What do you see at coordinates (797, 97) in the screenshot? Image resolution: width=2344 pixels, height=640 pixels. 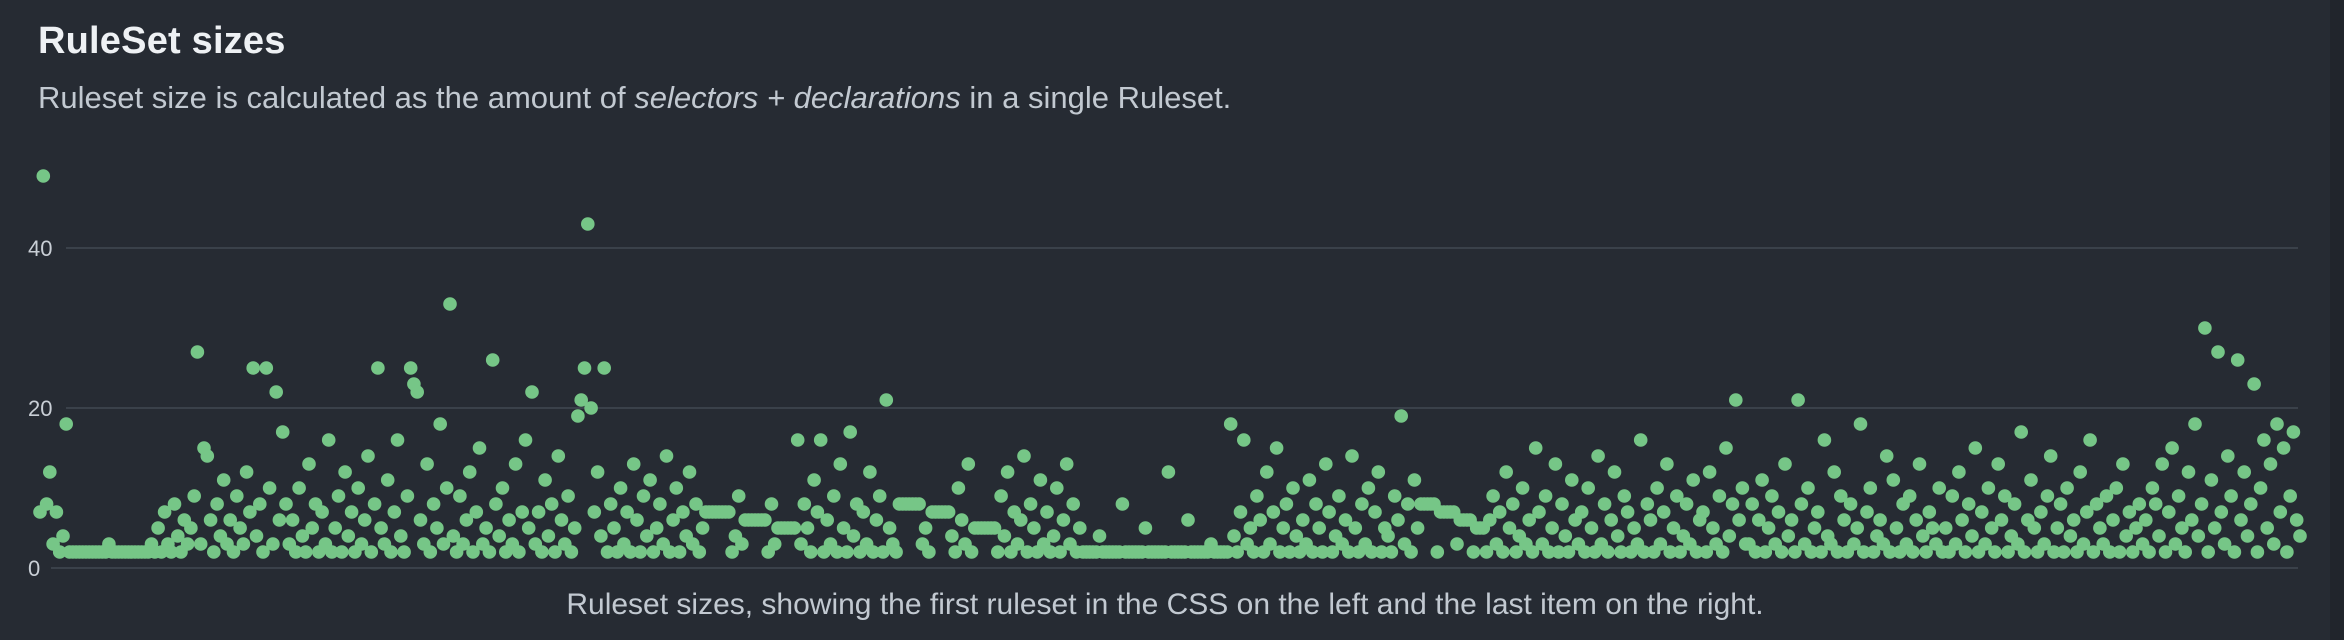 I see `subtitle-italic-text: selectors + declarations` at bounding box center [797, 97].